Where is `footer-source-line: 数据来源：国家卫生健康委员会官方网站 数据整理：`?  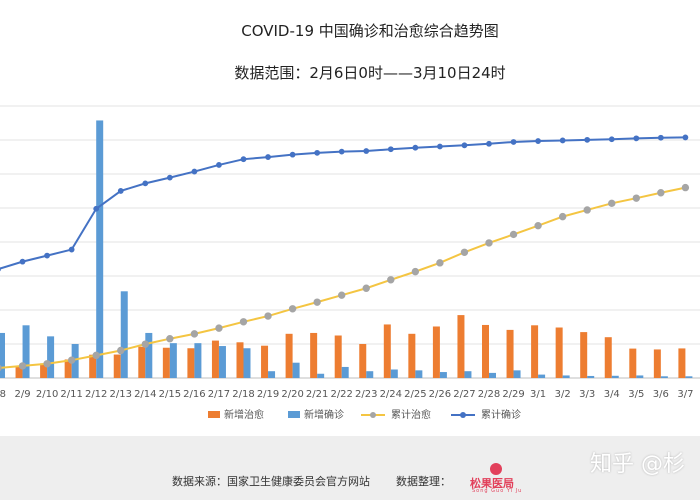
footer-source-line: 数据来源：国家卫生健康委员会官方网站 数据整理： is located at coordinates (324, 481).